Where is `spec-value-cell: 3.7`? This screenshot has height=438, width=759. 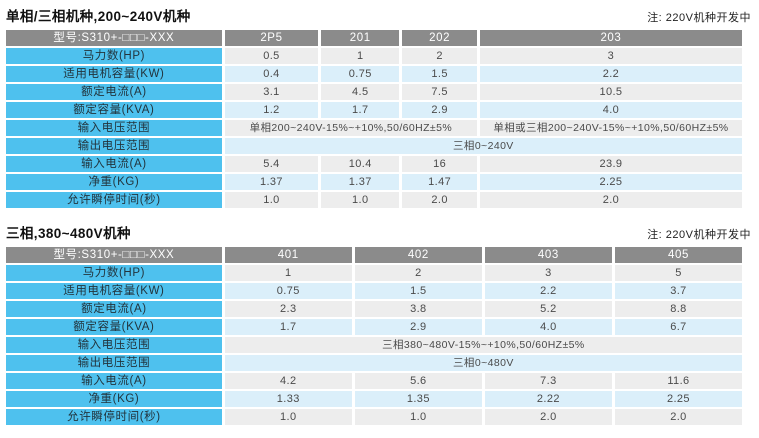
spec-value-cell: 3.7 is located at coordinates (678, 291).